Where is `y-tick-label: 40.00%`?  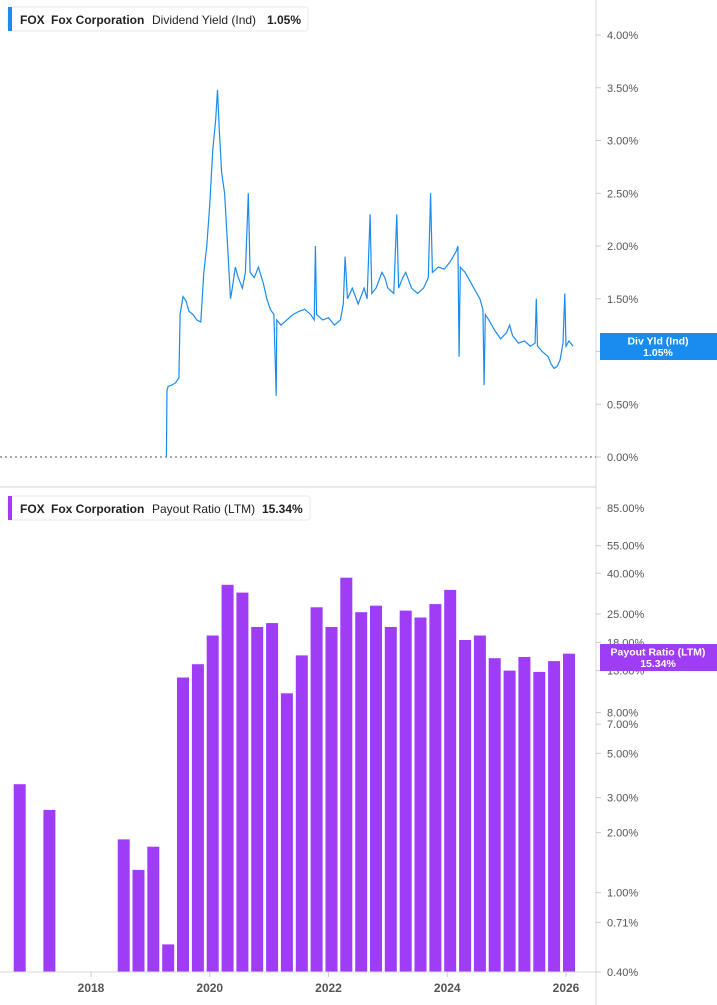 y-tick-label: 40.00% is located at coordinates (626, 574).